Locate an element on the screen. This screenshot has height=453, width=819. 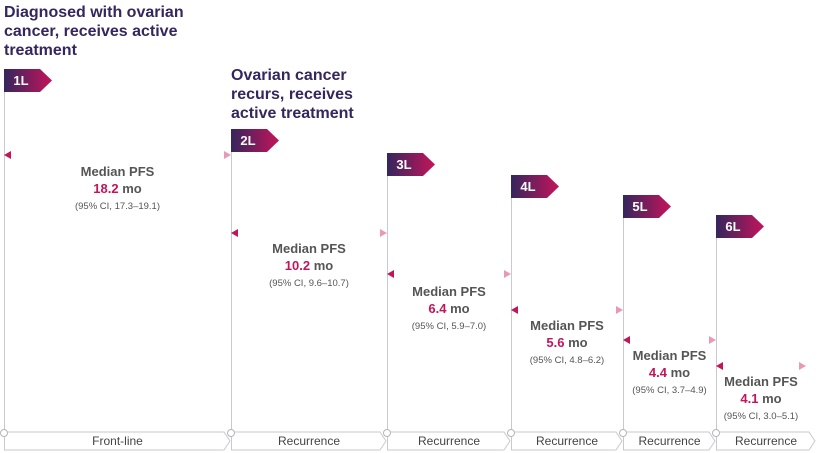
phase-segment: Front-line is located at coordinates (117, 441).